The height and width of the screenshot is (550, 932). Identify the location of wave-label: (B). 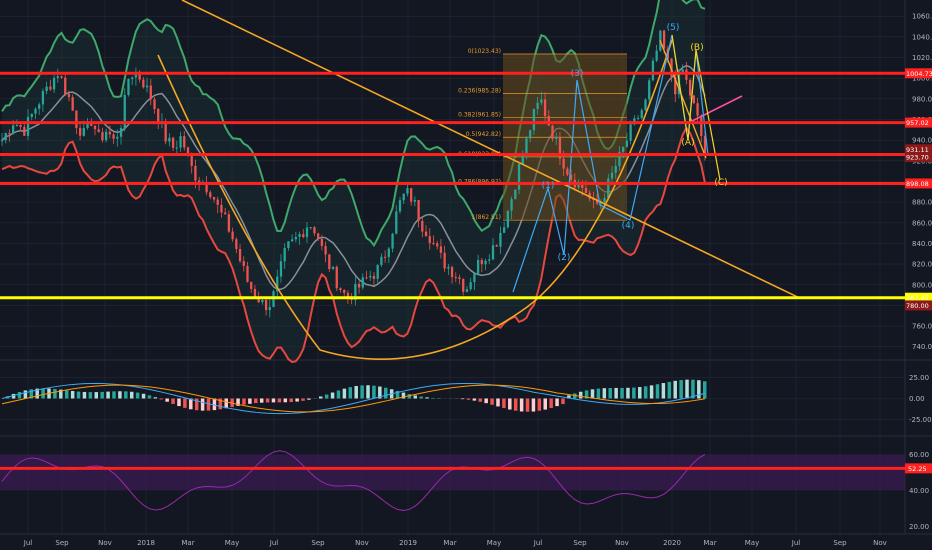
(696, 48).